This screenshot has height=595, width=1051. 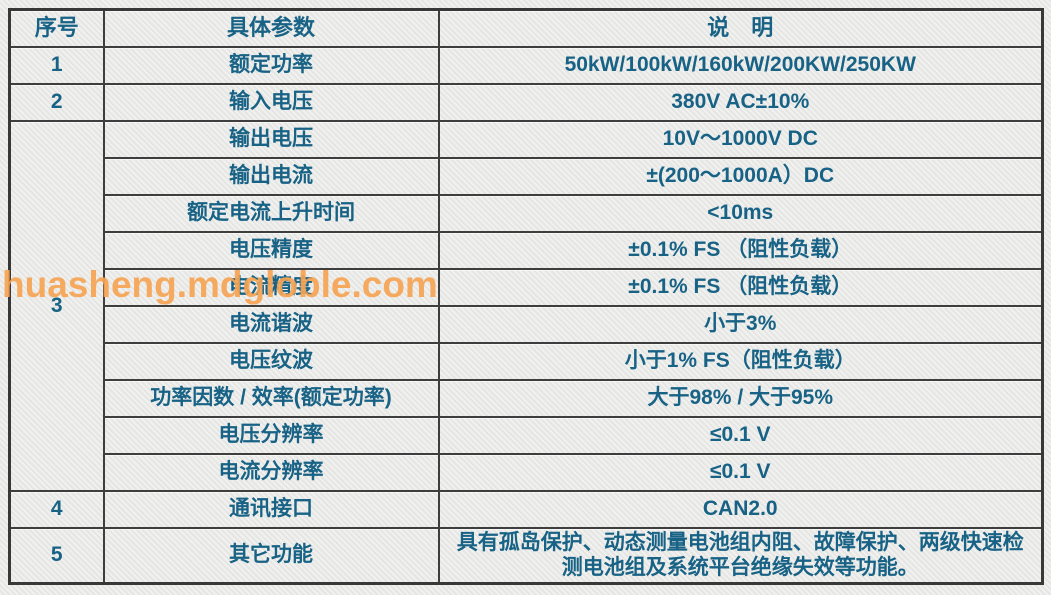 I want to click on table-row: 电压纹波 小于1% FS（阻性负载）, so click(x=527, y=361).